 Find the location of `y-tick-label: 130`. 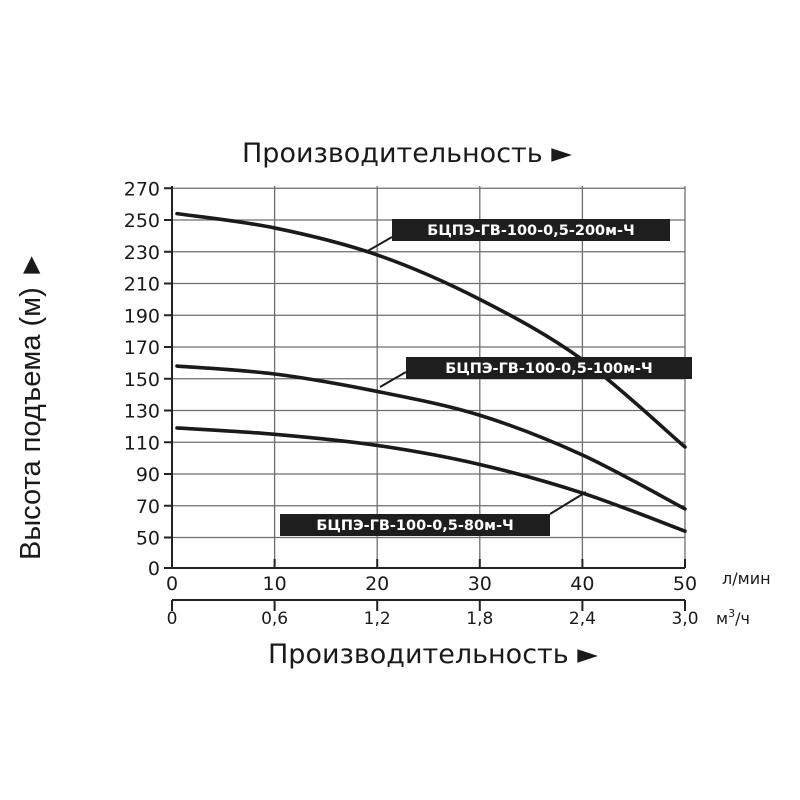

y-tick-label: 130 is located at coordinates (142, 412).